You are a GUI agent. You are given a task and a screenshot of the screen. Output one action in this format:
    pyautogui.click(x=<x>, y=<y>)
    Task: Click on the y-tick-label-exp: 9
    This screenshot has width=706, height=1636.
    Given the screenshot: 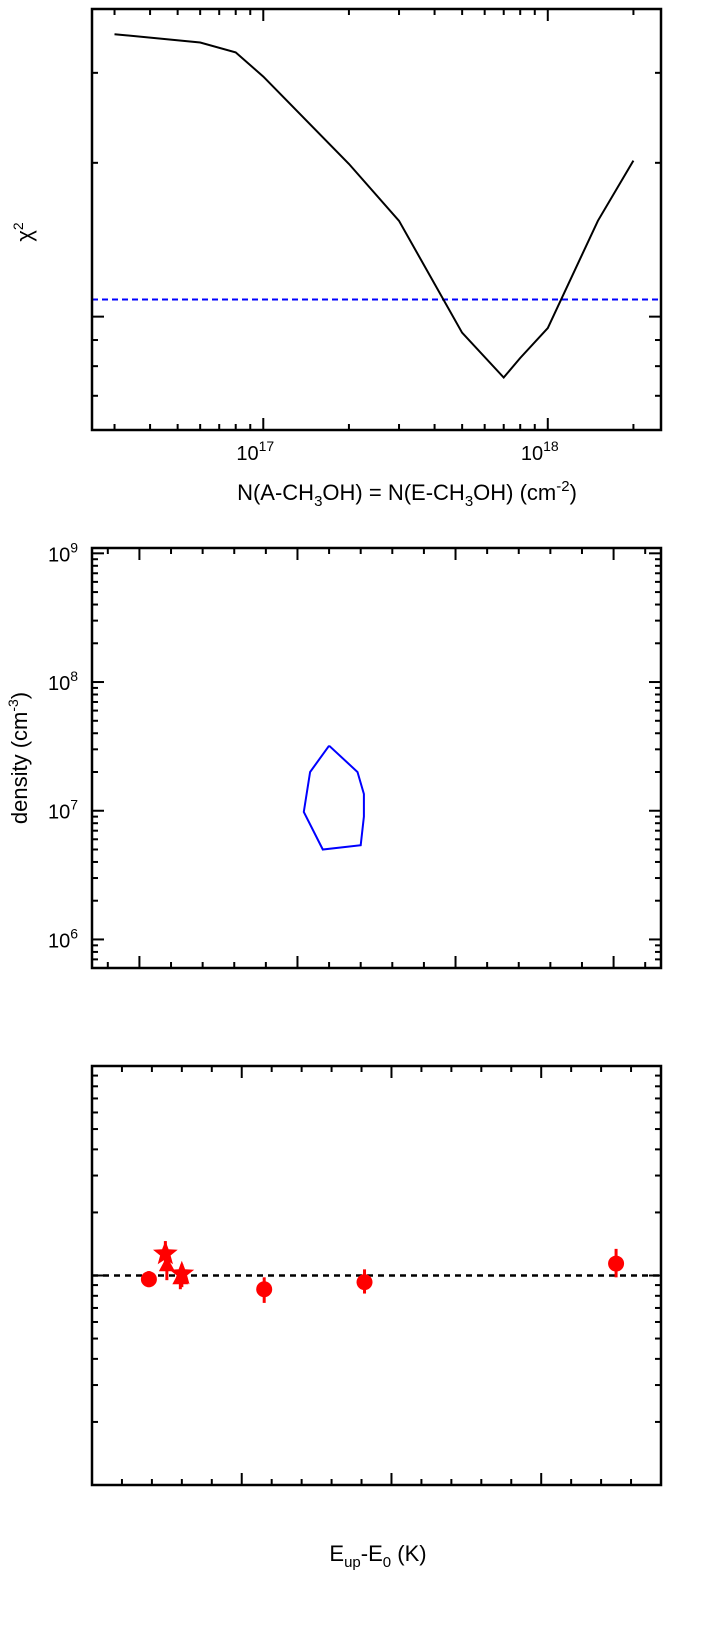 What is the action you would take?
    pyautogui.click(x=74, y=547)
    